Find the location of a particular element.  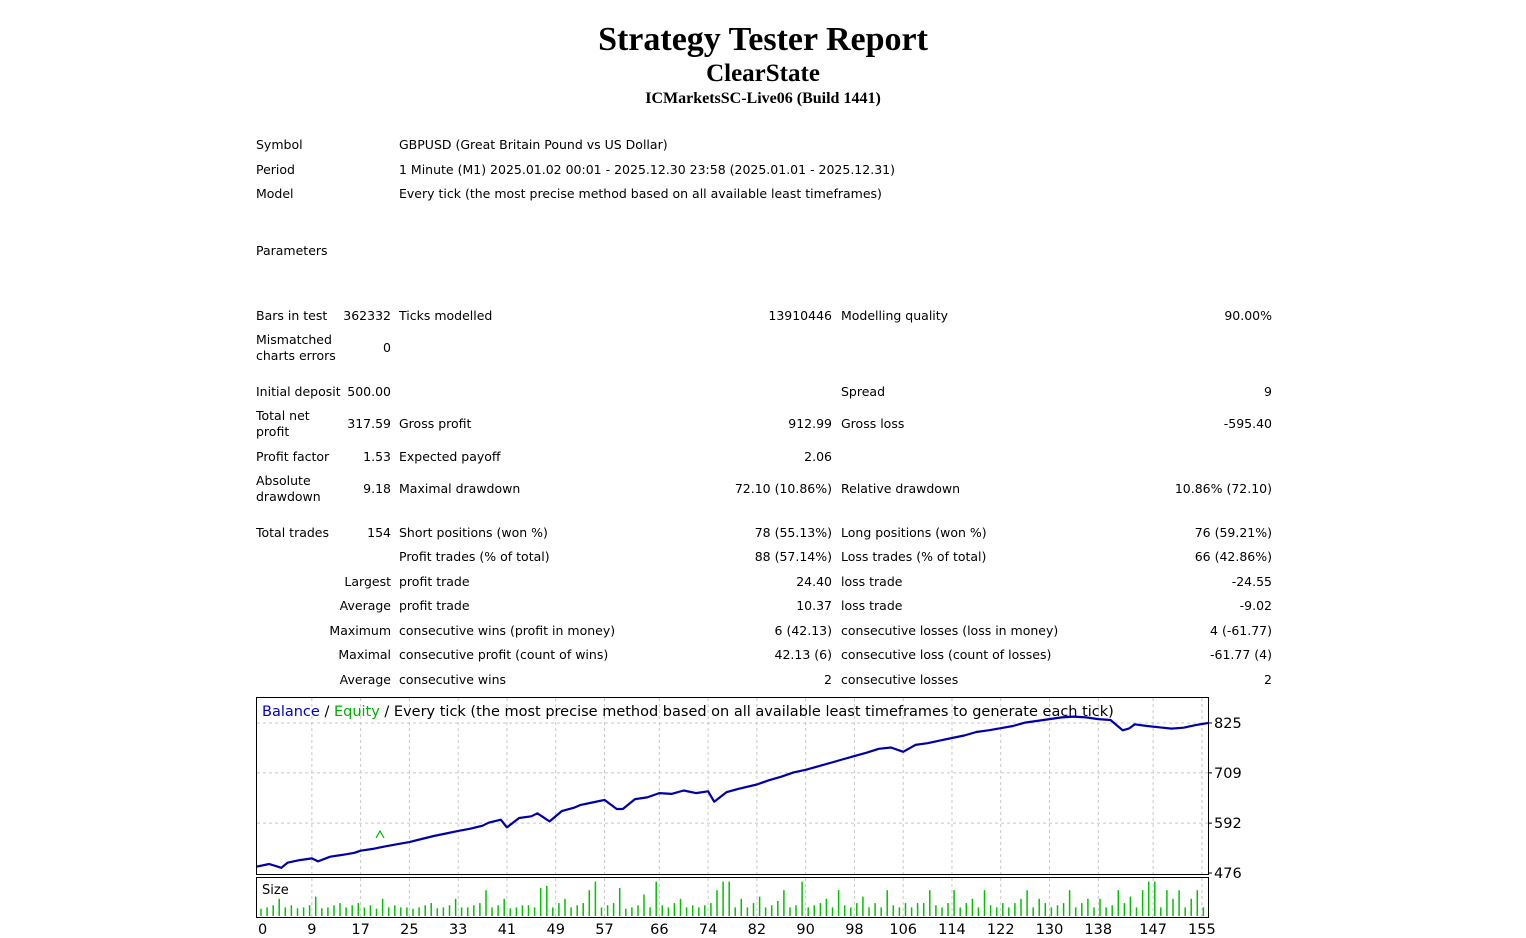

maxdd-value: 72.10 (10.86%) is located at coordinates (783, 488).